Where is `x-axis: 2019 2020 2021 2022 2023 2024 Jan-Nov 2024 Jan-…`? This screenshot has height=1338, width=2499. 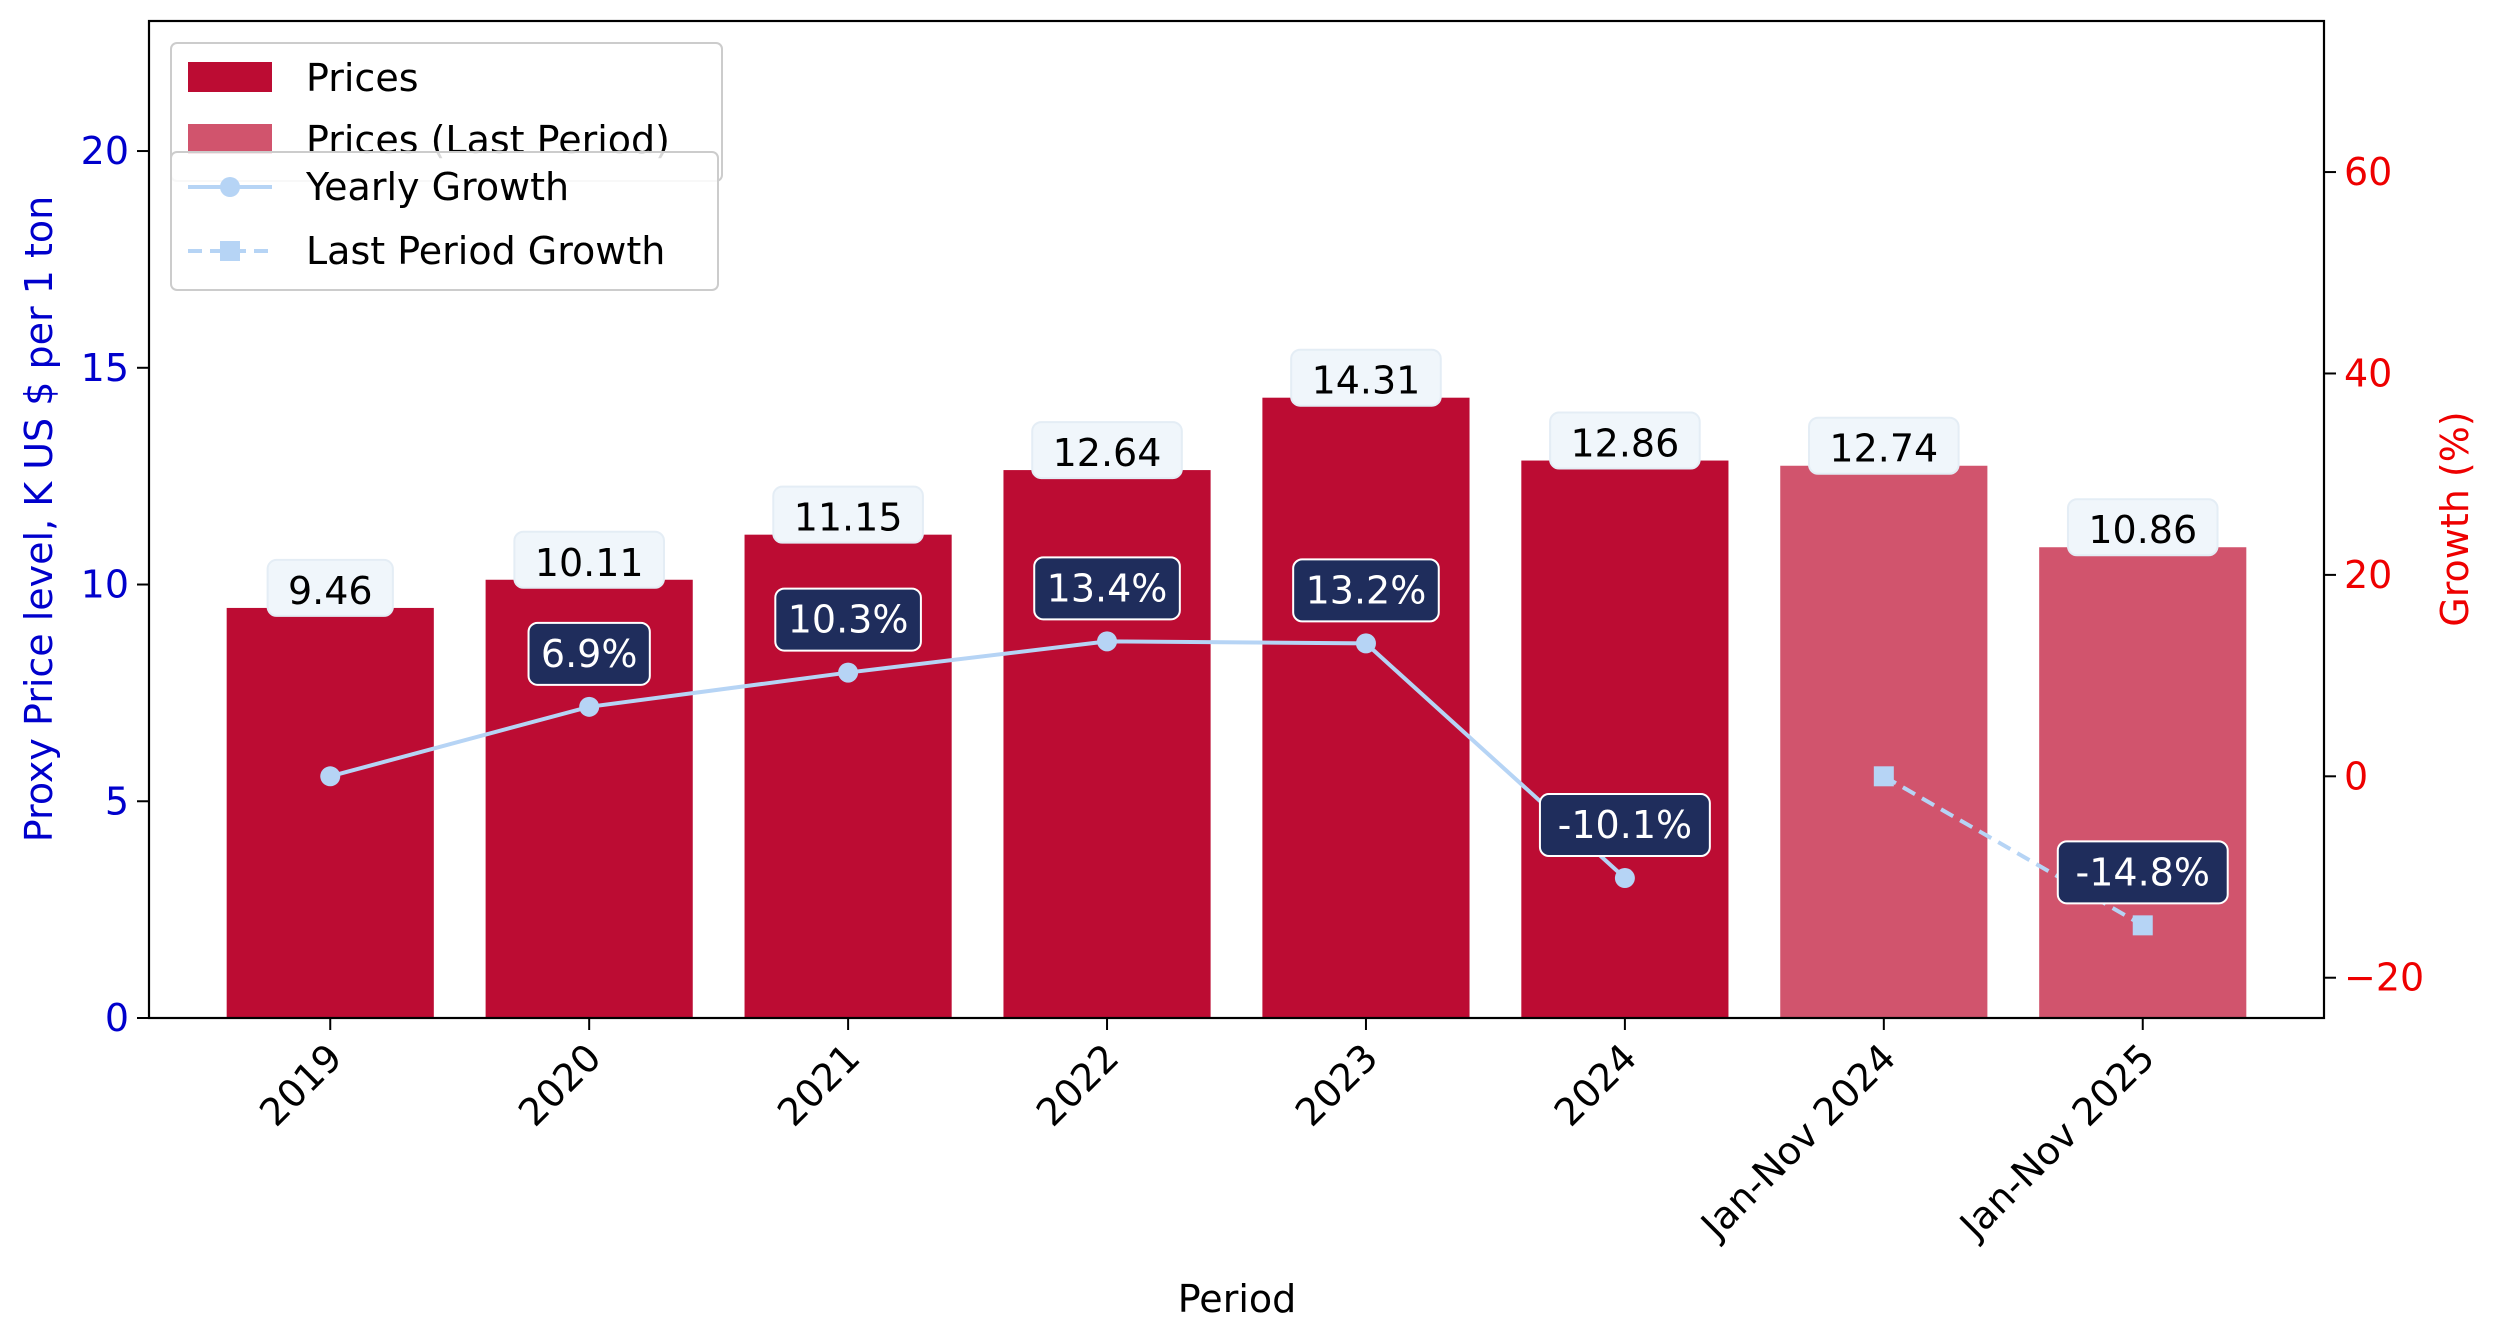 x-axis: 2019 2020 2021 2022 2023 2024 Jan-Nov 2024 Jan-… is located at coordinates (1207, 1133).